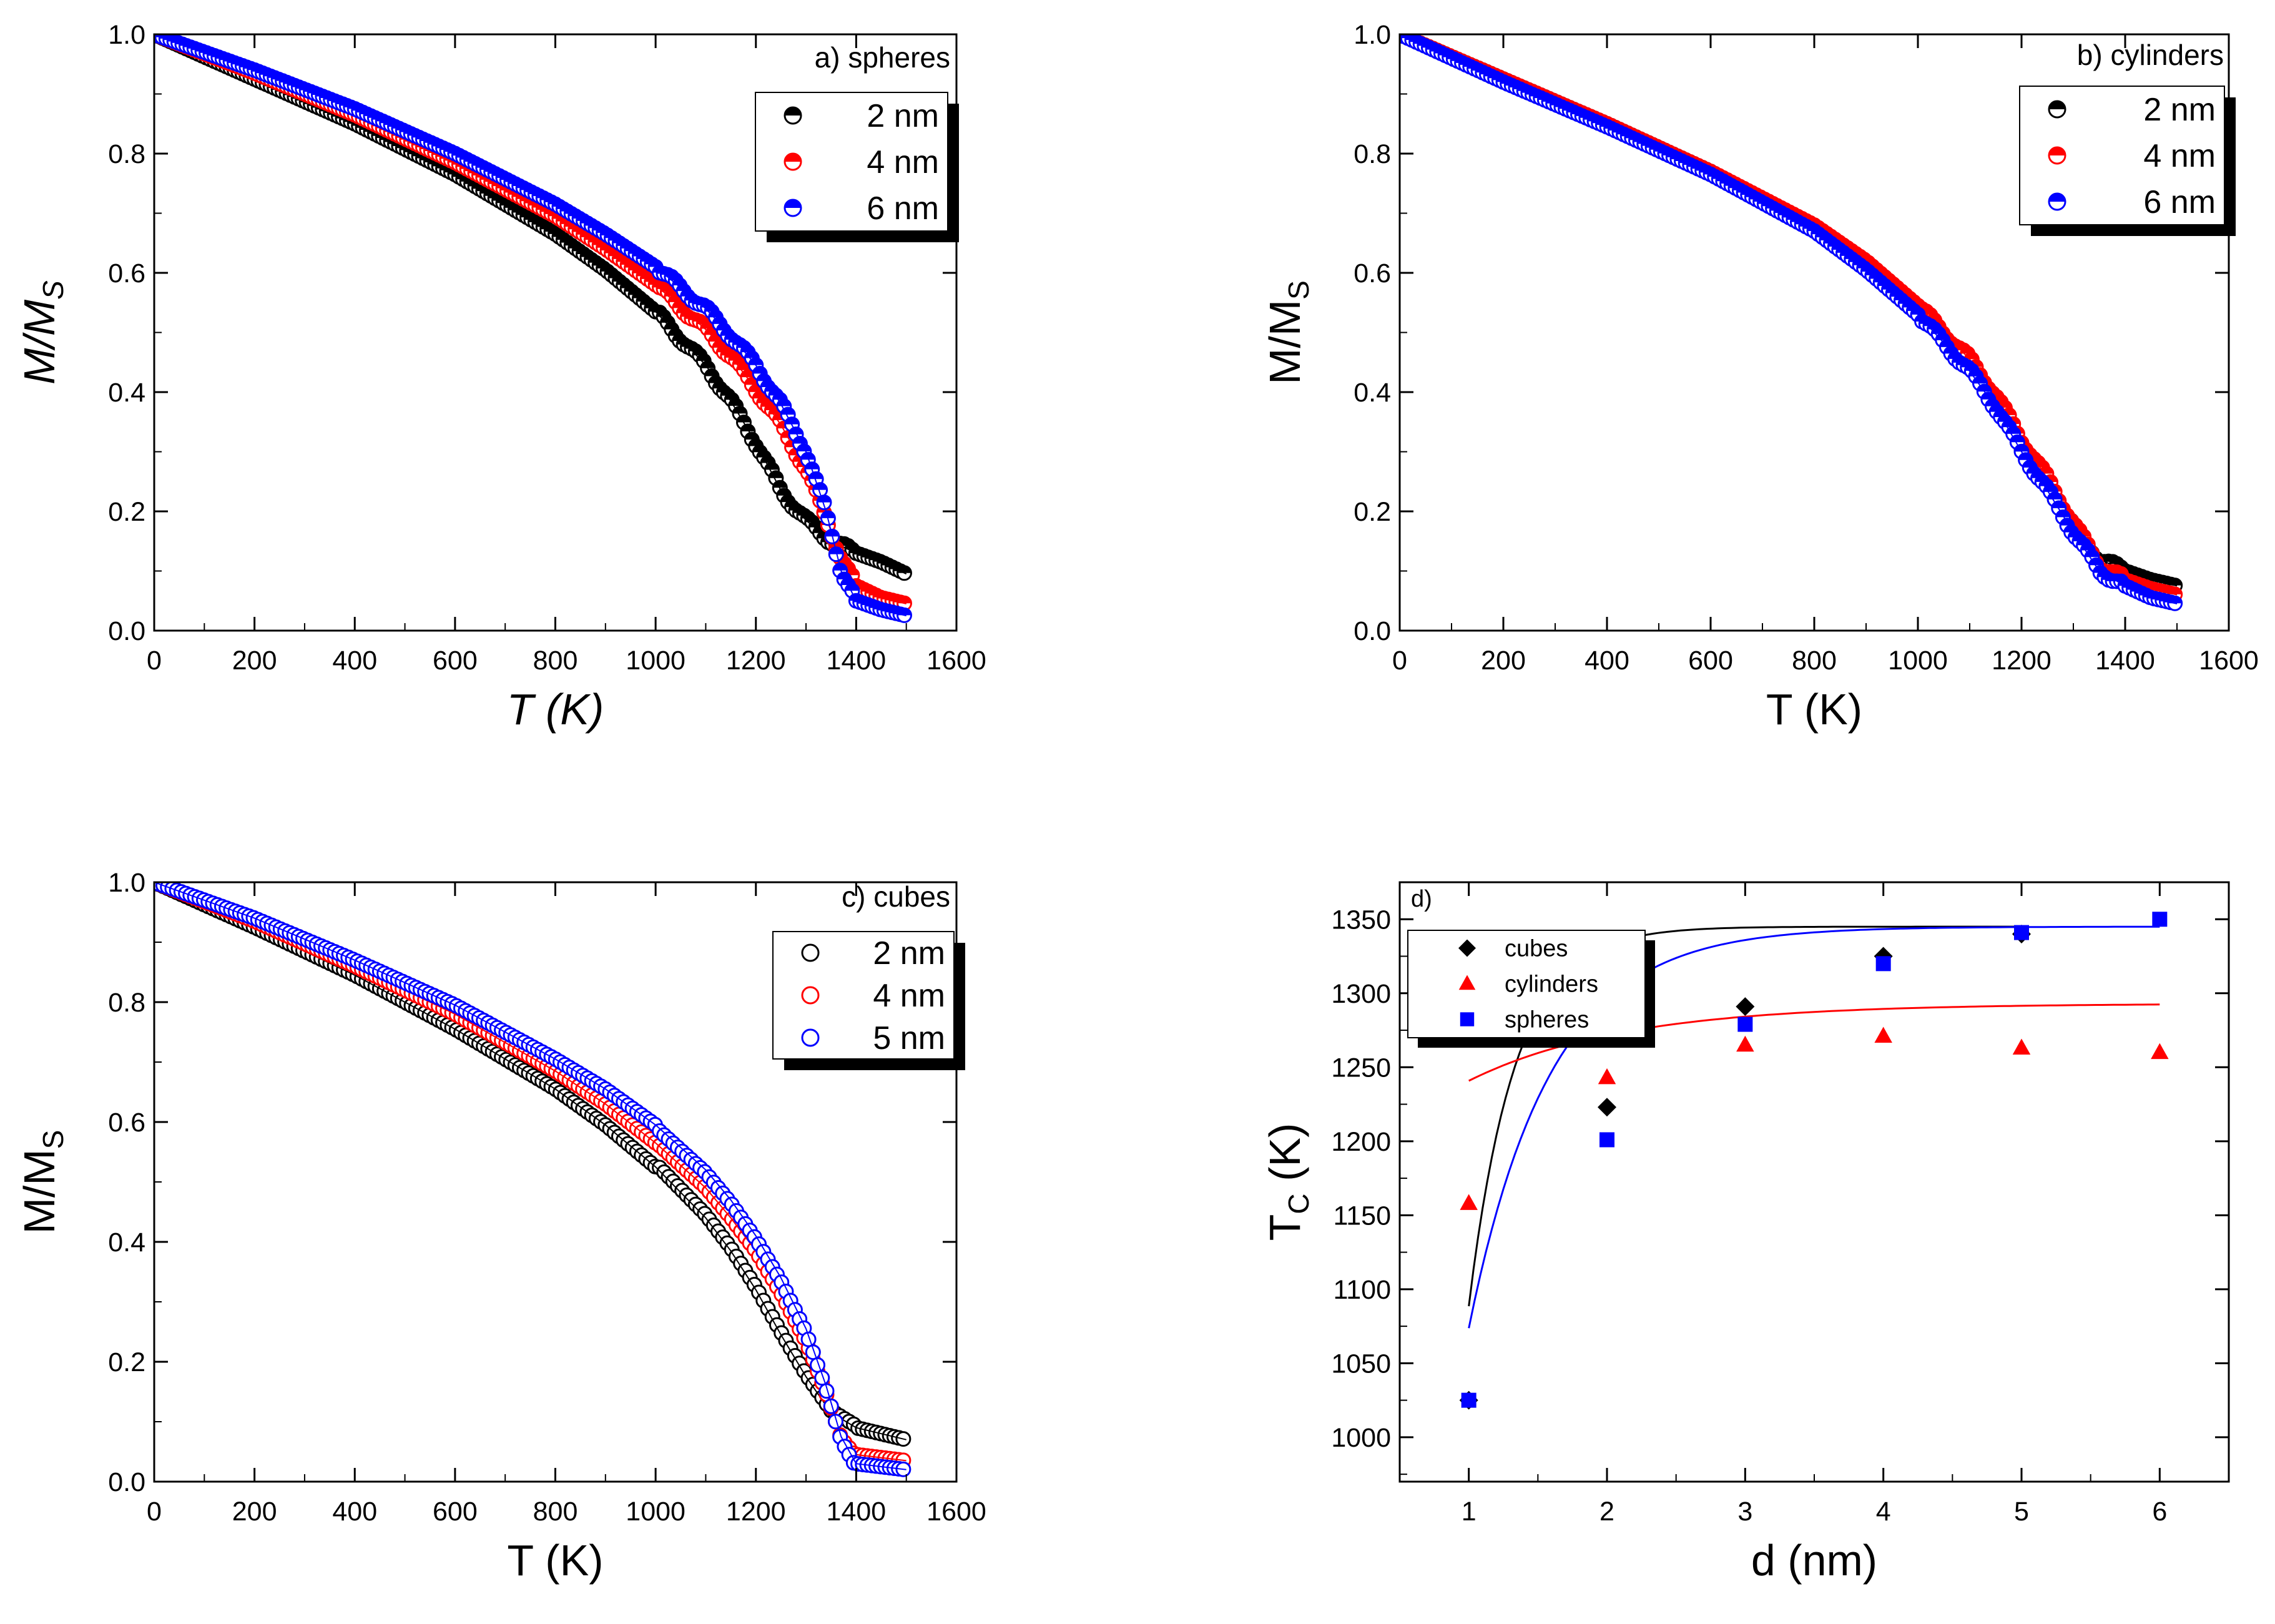 The height and width of the screenshot is (1624, 2275). What do you see at coordinates (1361, 920) in the screenshot?
I see `y-tick-label: 1350` at bounding box center [1361, 920].